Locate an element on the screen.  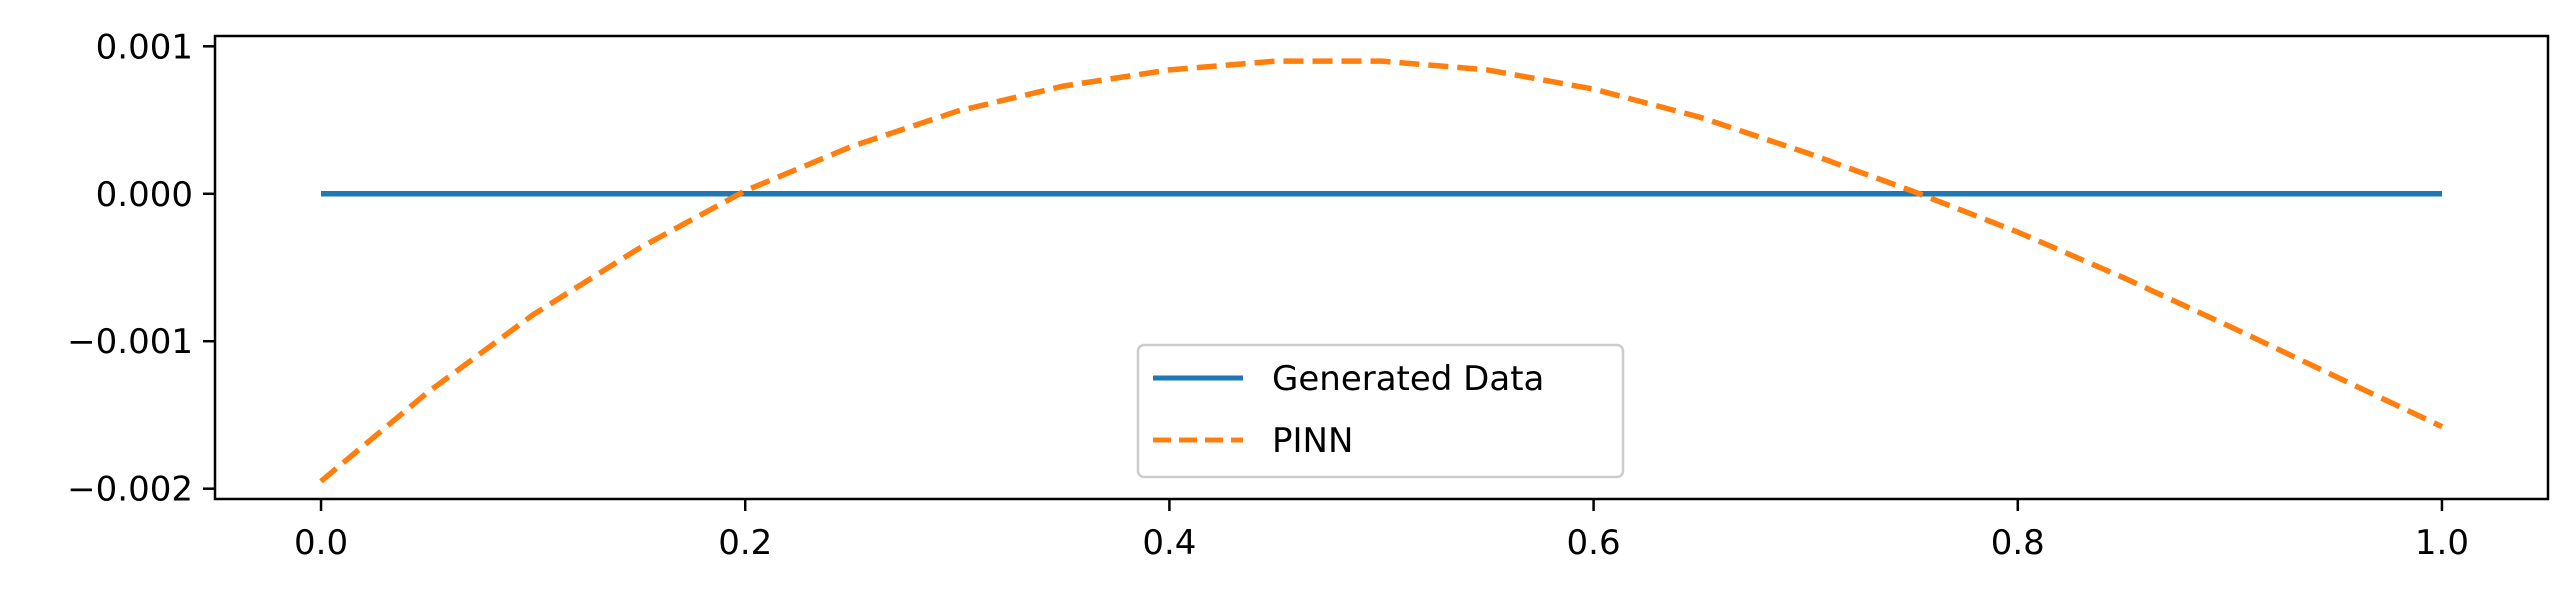
legend-label-pinn: PINN is located at coordinates (1312, 441).